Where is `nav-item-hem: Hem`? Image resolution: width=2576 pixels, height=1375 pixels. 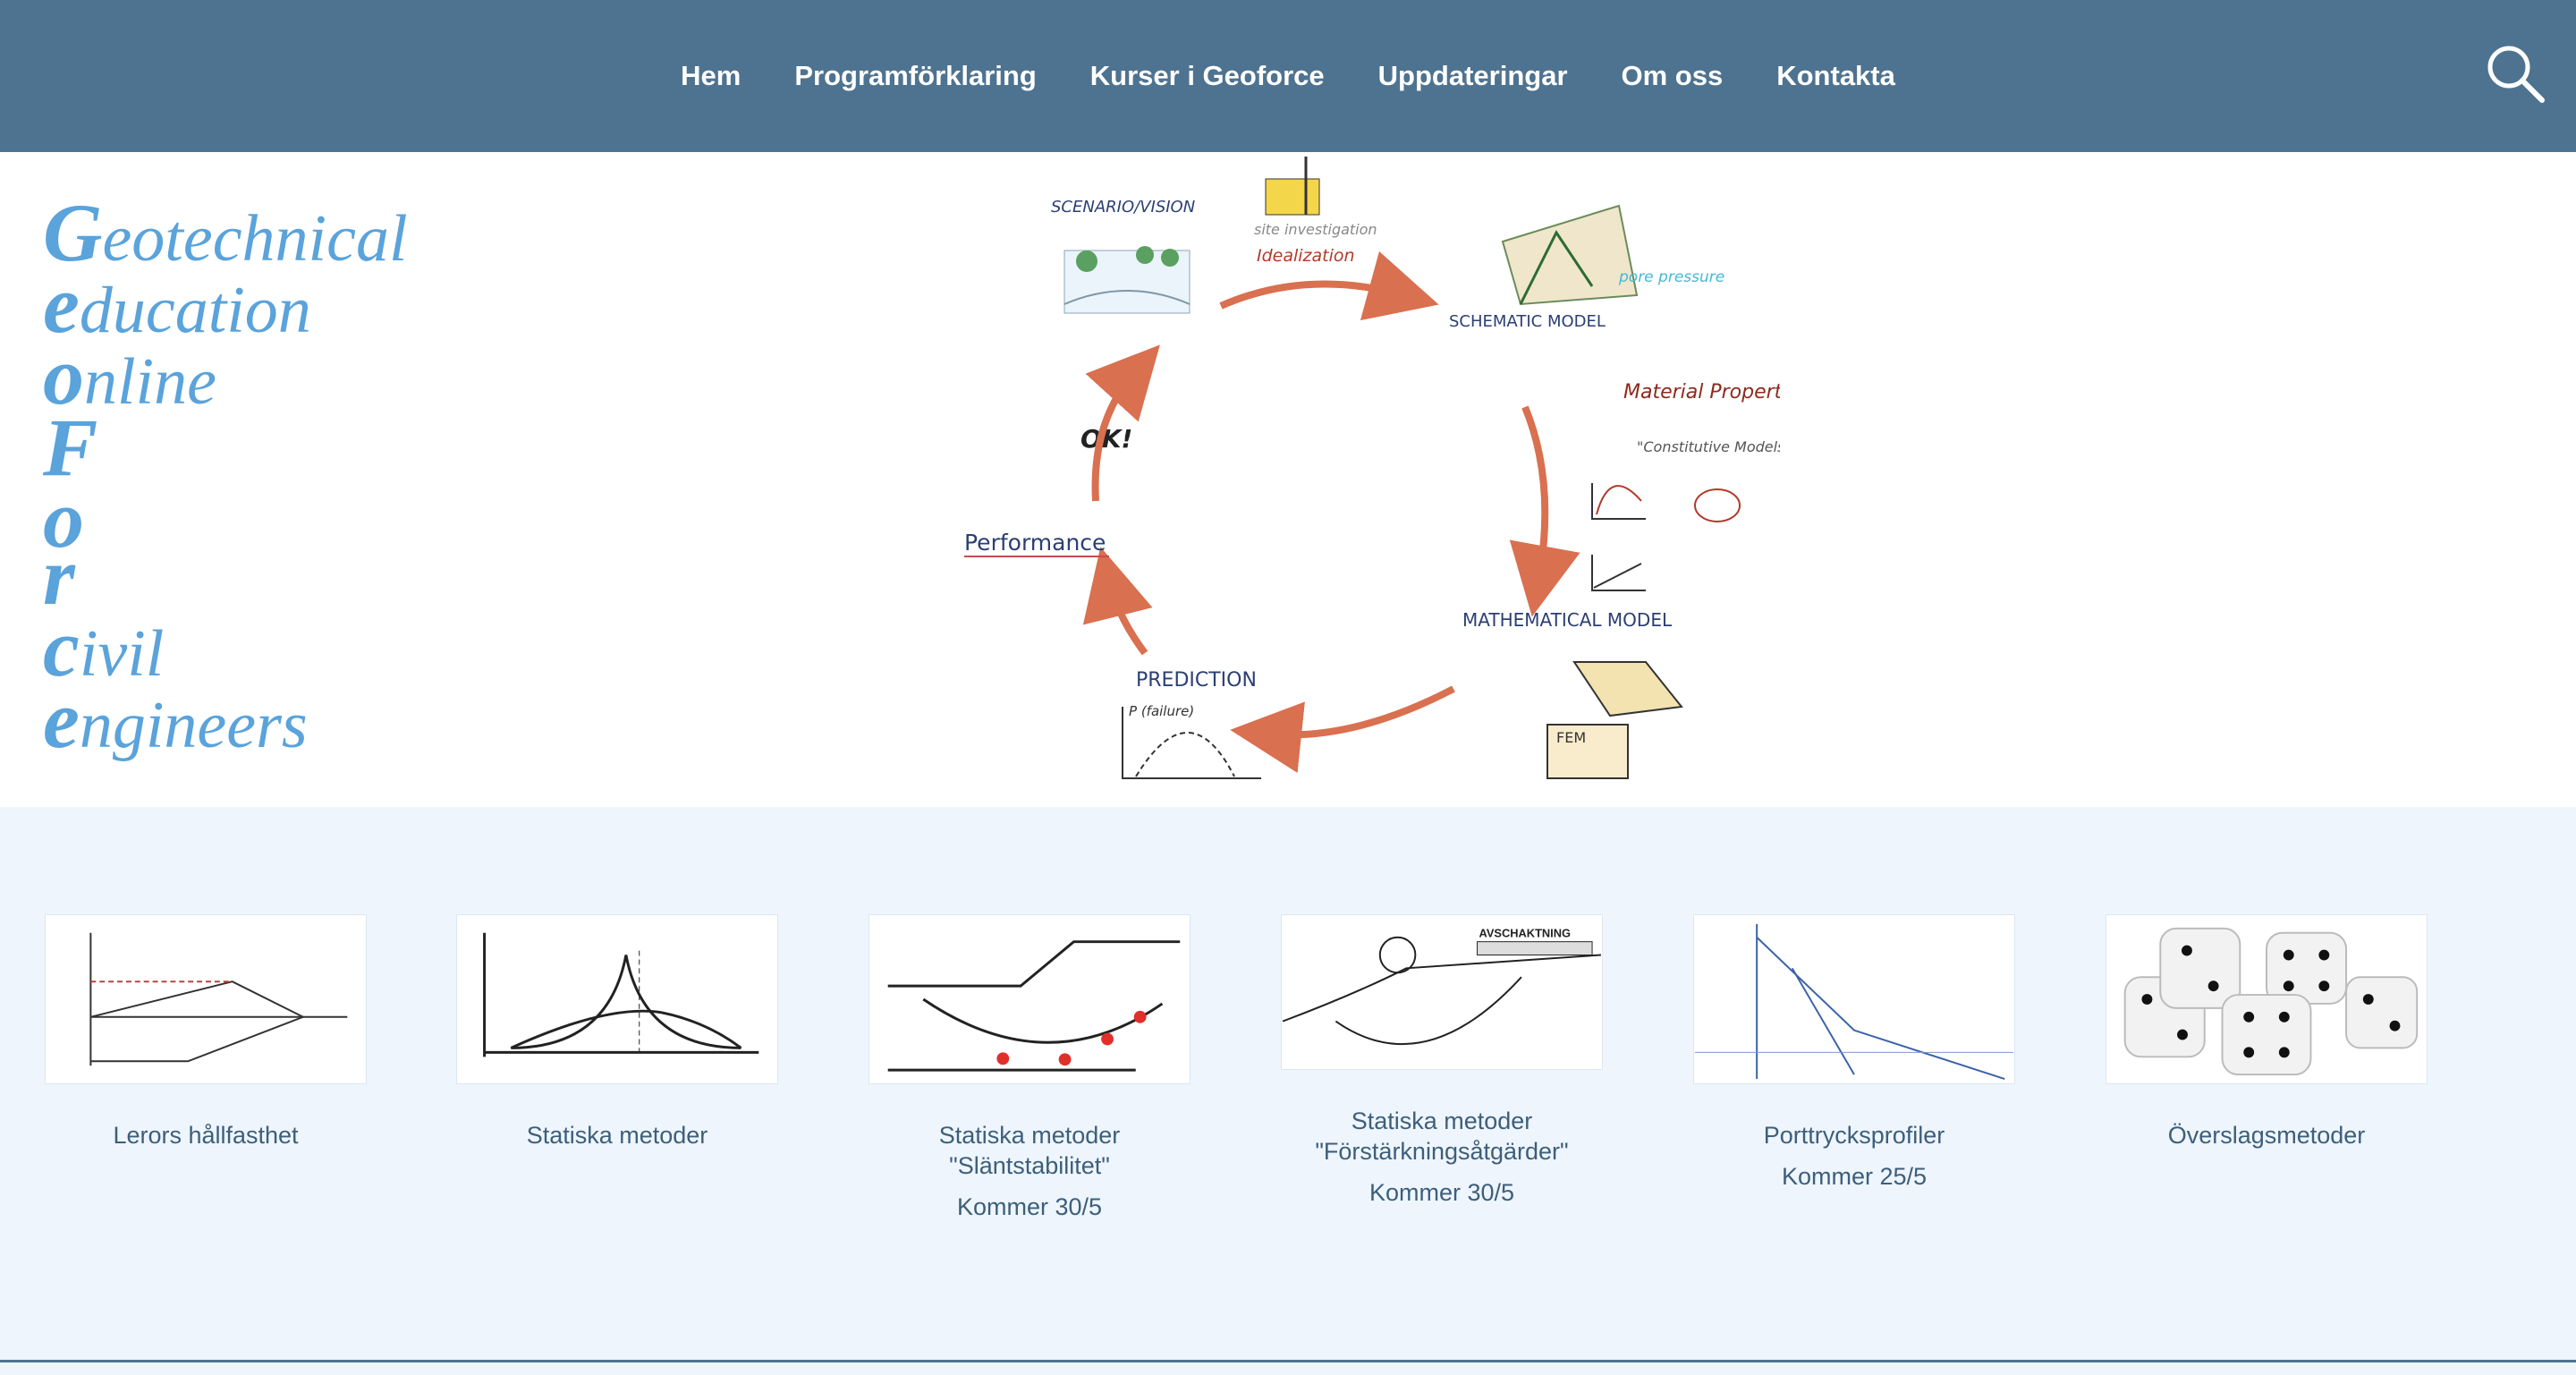
nav-item-hem: Hem is located at coordinates (711, 75).